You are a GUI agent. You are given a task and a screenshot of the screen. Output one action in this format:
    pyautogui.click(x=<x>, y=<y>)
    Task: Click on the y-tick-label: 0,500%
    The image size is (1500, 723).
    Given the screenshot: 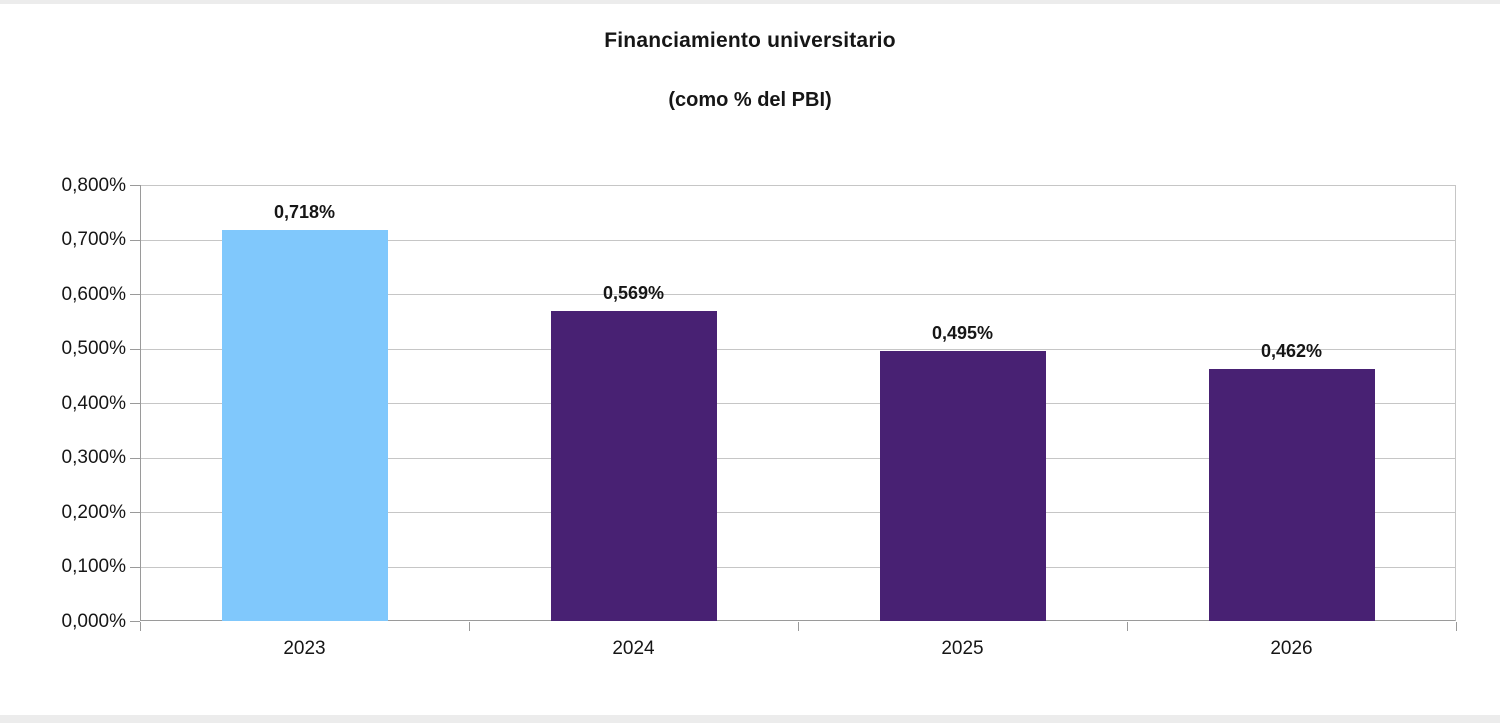 What is the action you would take?
    pyautogui.click(x=93, y=348)
    